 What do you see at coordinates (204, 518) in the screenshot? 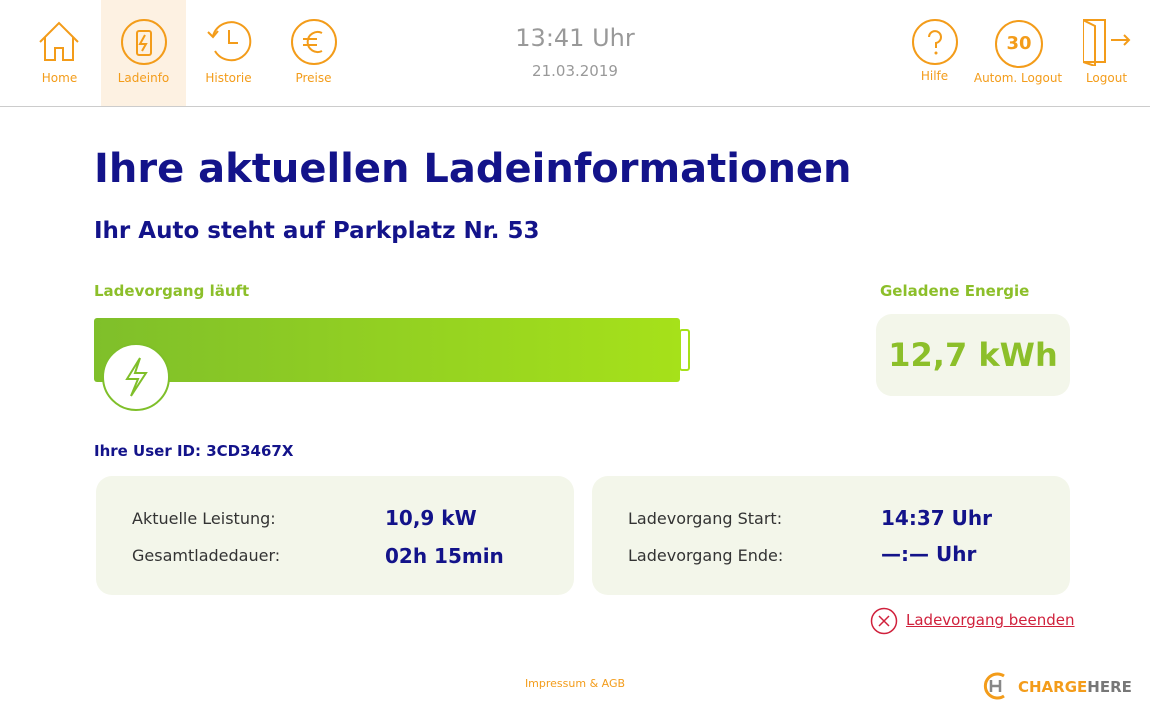
I see `info-label: Aktuelle Leistung:` at bounding box center [204, 518].